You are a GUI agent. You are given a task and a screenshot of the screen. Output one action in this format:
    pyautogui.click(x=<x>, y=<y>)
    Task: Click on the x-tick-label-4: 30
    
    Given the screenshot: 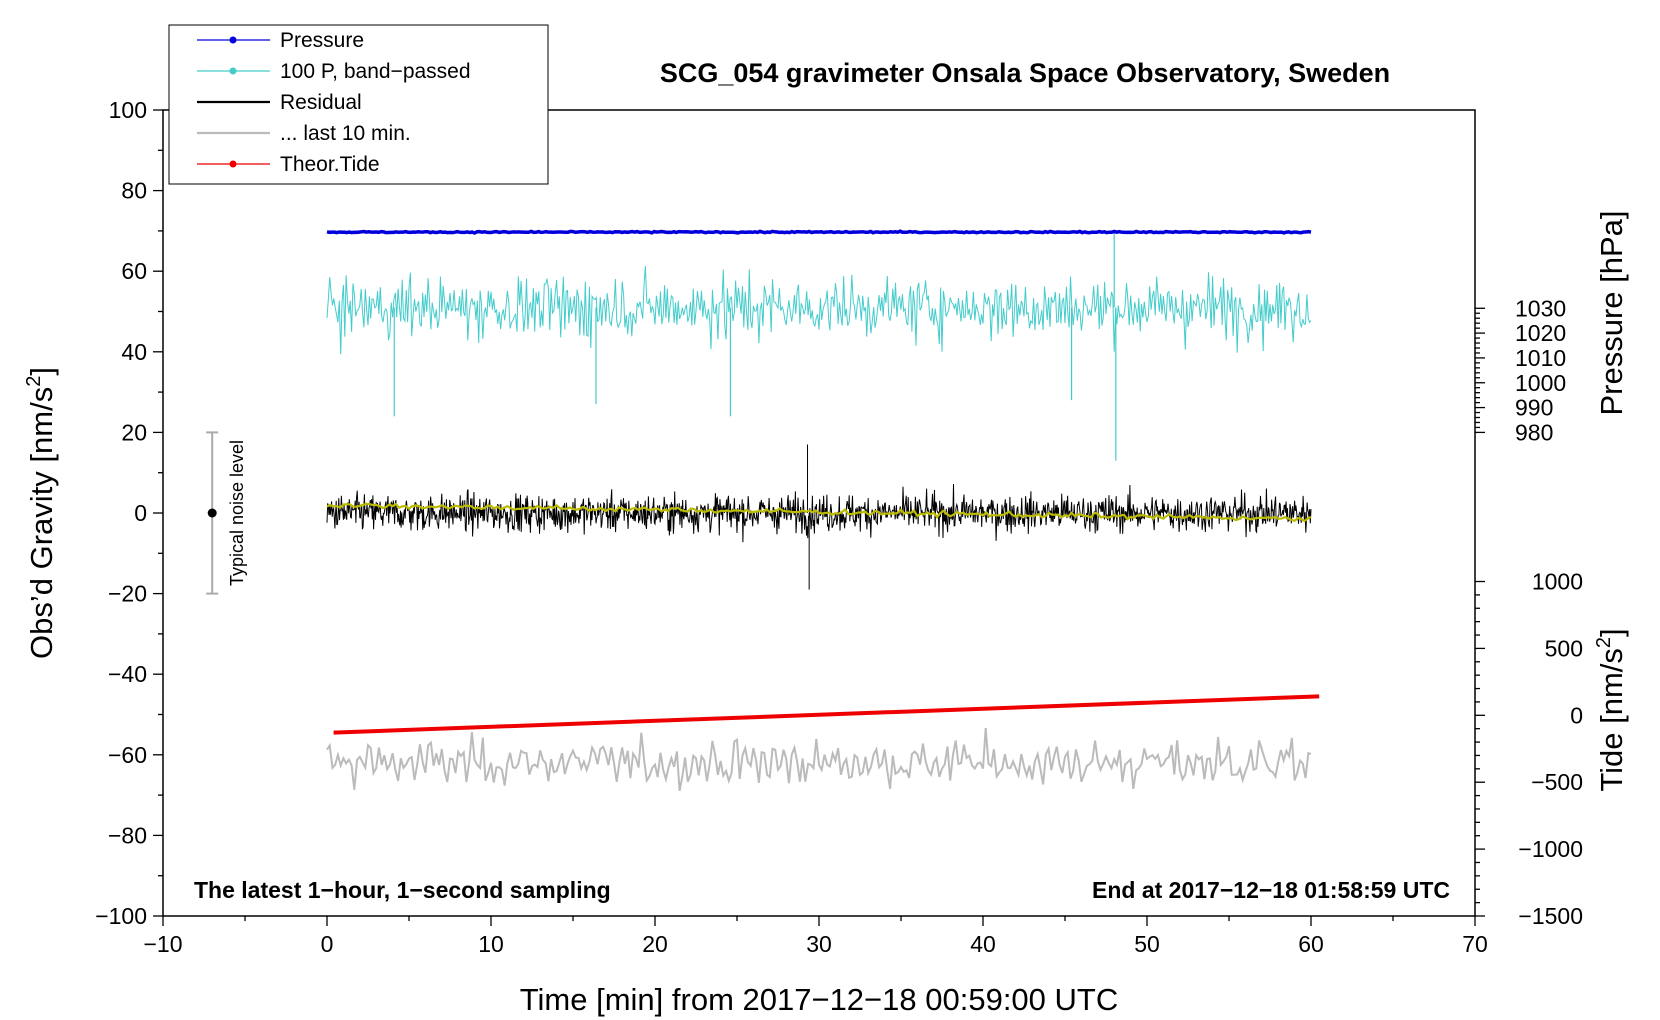 What is the action you would take?
    pyautogui.click(x=819, y=944)
    